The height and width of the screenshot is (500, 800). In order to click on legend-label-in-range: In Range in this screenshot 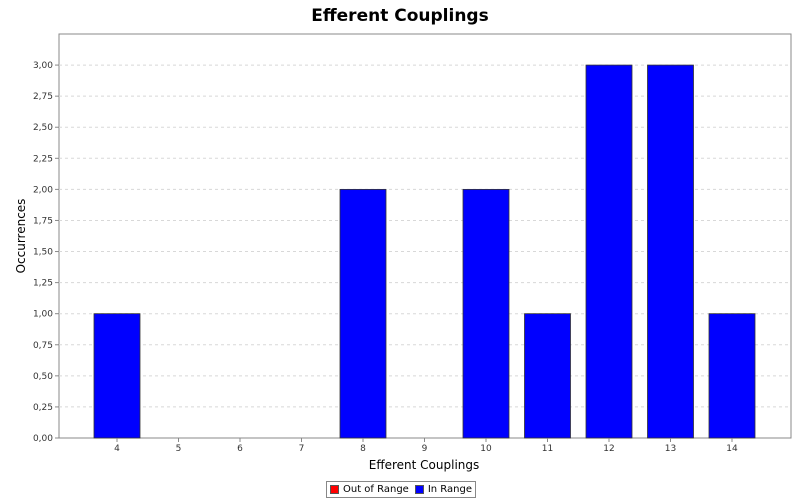, I will do `click(449, 489)`.